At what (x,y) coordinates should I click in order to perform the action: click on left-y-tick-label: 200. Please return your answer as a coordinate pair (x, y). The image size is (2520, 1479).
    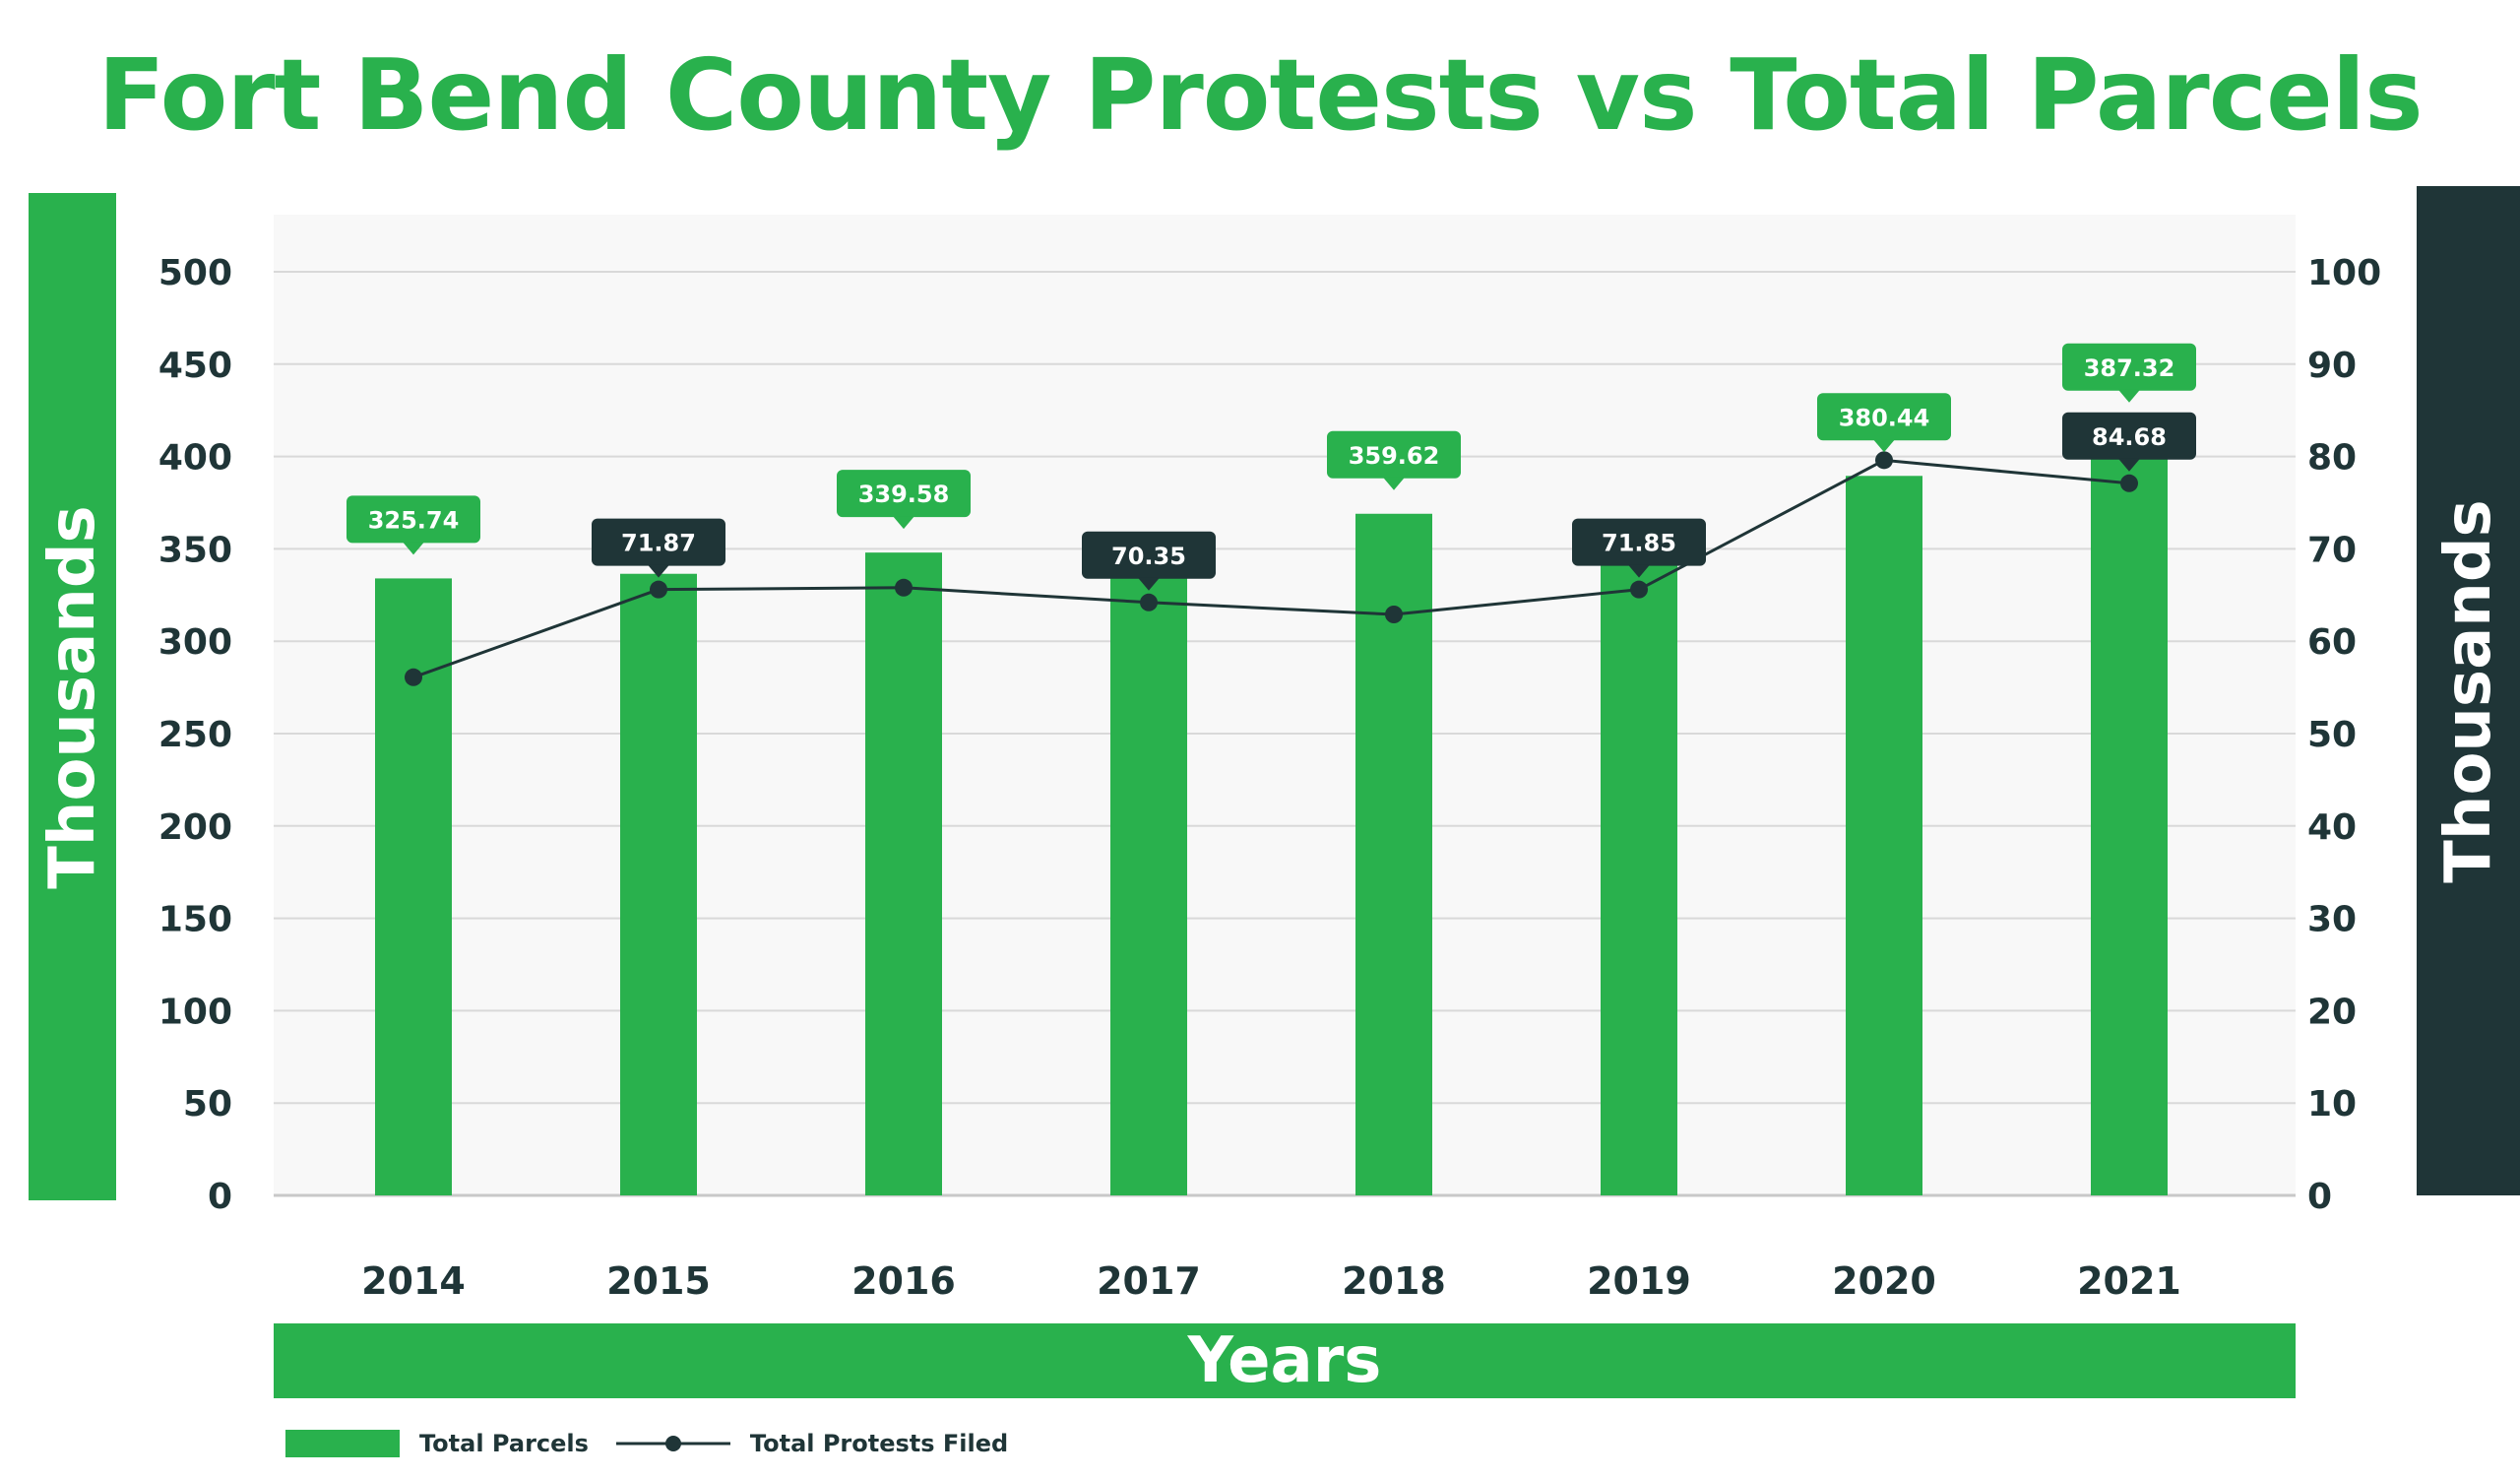
    Looking at the image, I should click on (195, 827).